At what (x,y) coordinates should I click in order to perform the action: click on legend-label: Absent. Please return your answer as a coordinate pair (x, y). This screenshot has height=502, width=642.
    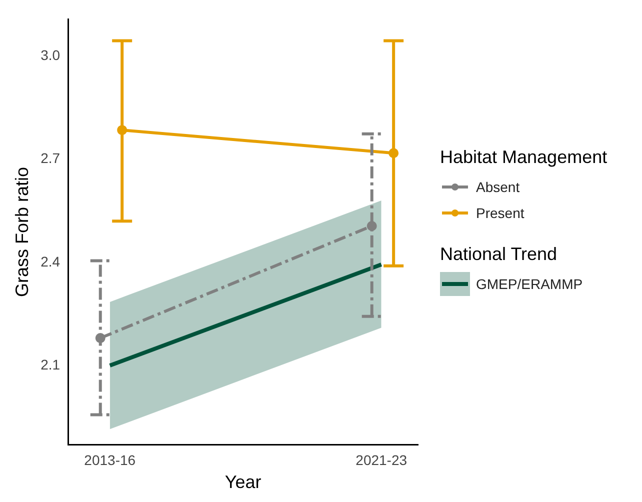
    Looking at the image, I should click on (498, 187).